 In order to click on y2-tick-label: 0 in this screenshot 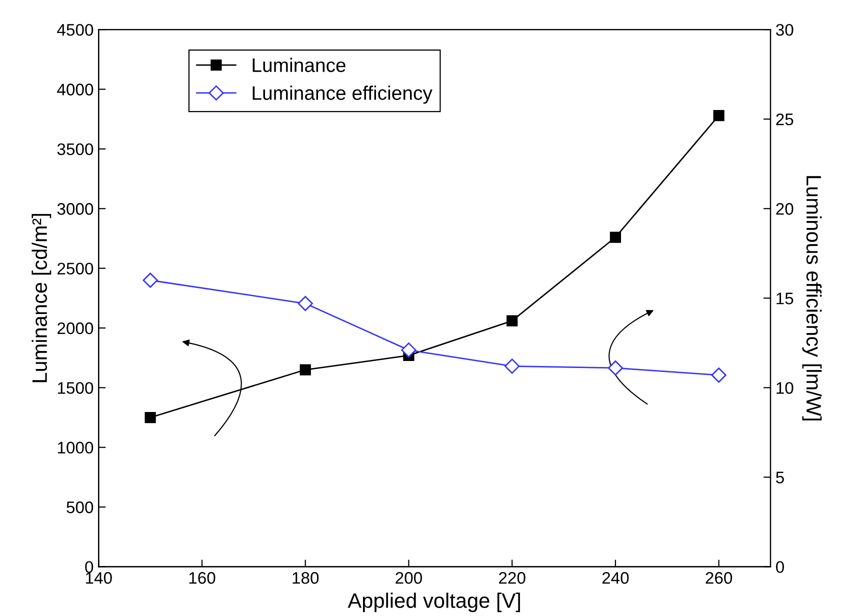, I will do `click(780, 567)`.